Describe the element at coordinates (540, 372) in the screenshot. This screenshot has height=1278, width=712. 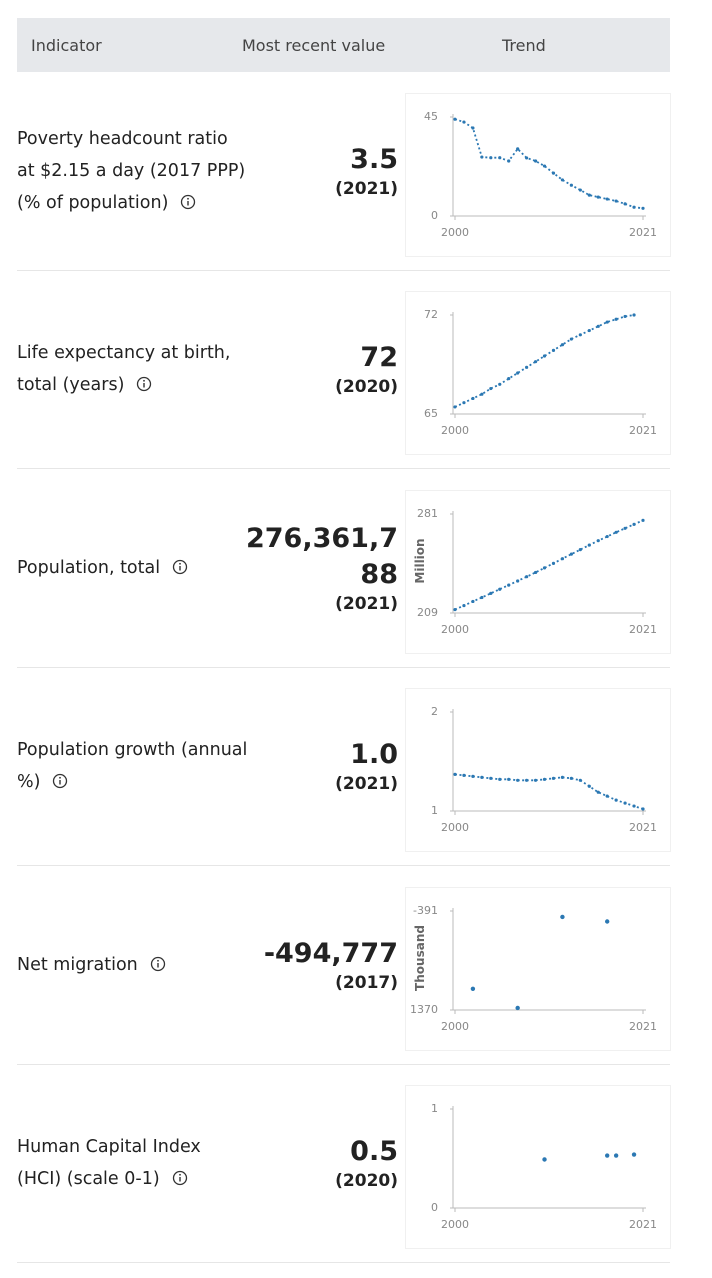
I see `sparkline: 65 72 2000 2021` at that location.